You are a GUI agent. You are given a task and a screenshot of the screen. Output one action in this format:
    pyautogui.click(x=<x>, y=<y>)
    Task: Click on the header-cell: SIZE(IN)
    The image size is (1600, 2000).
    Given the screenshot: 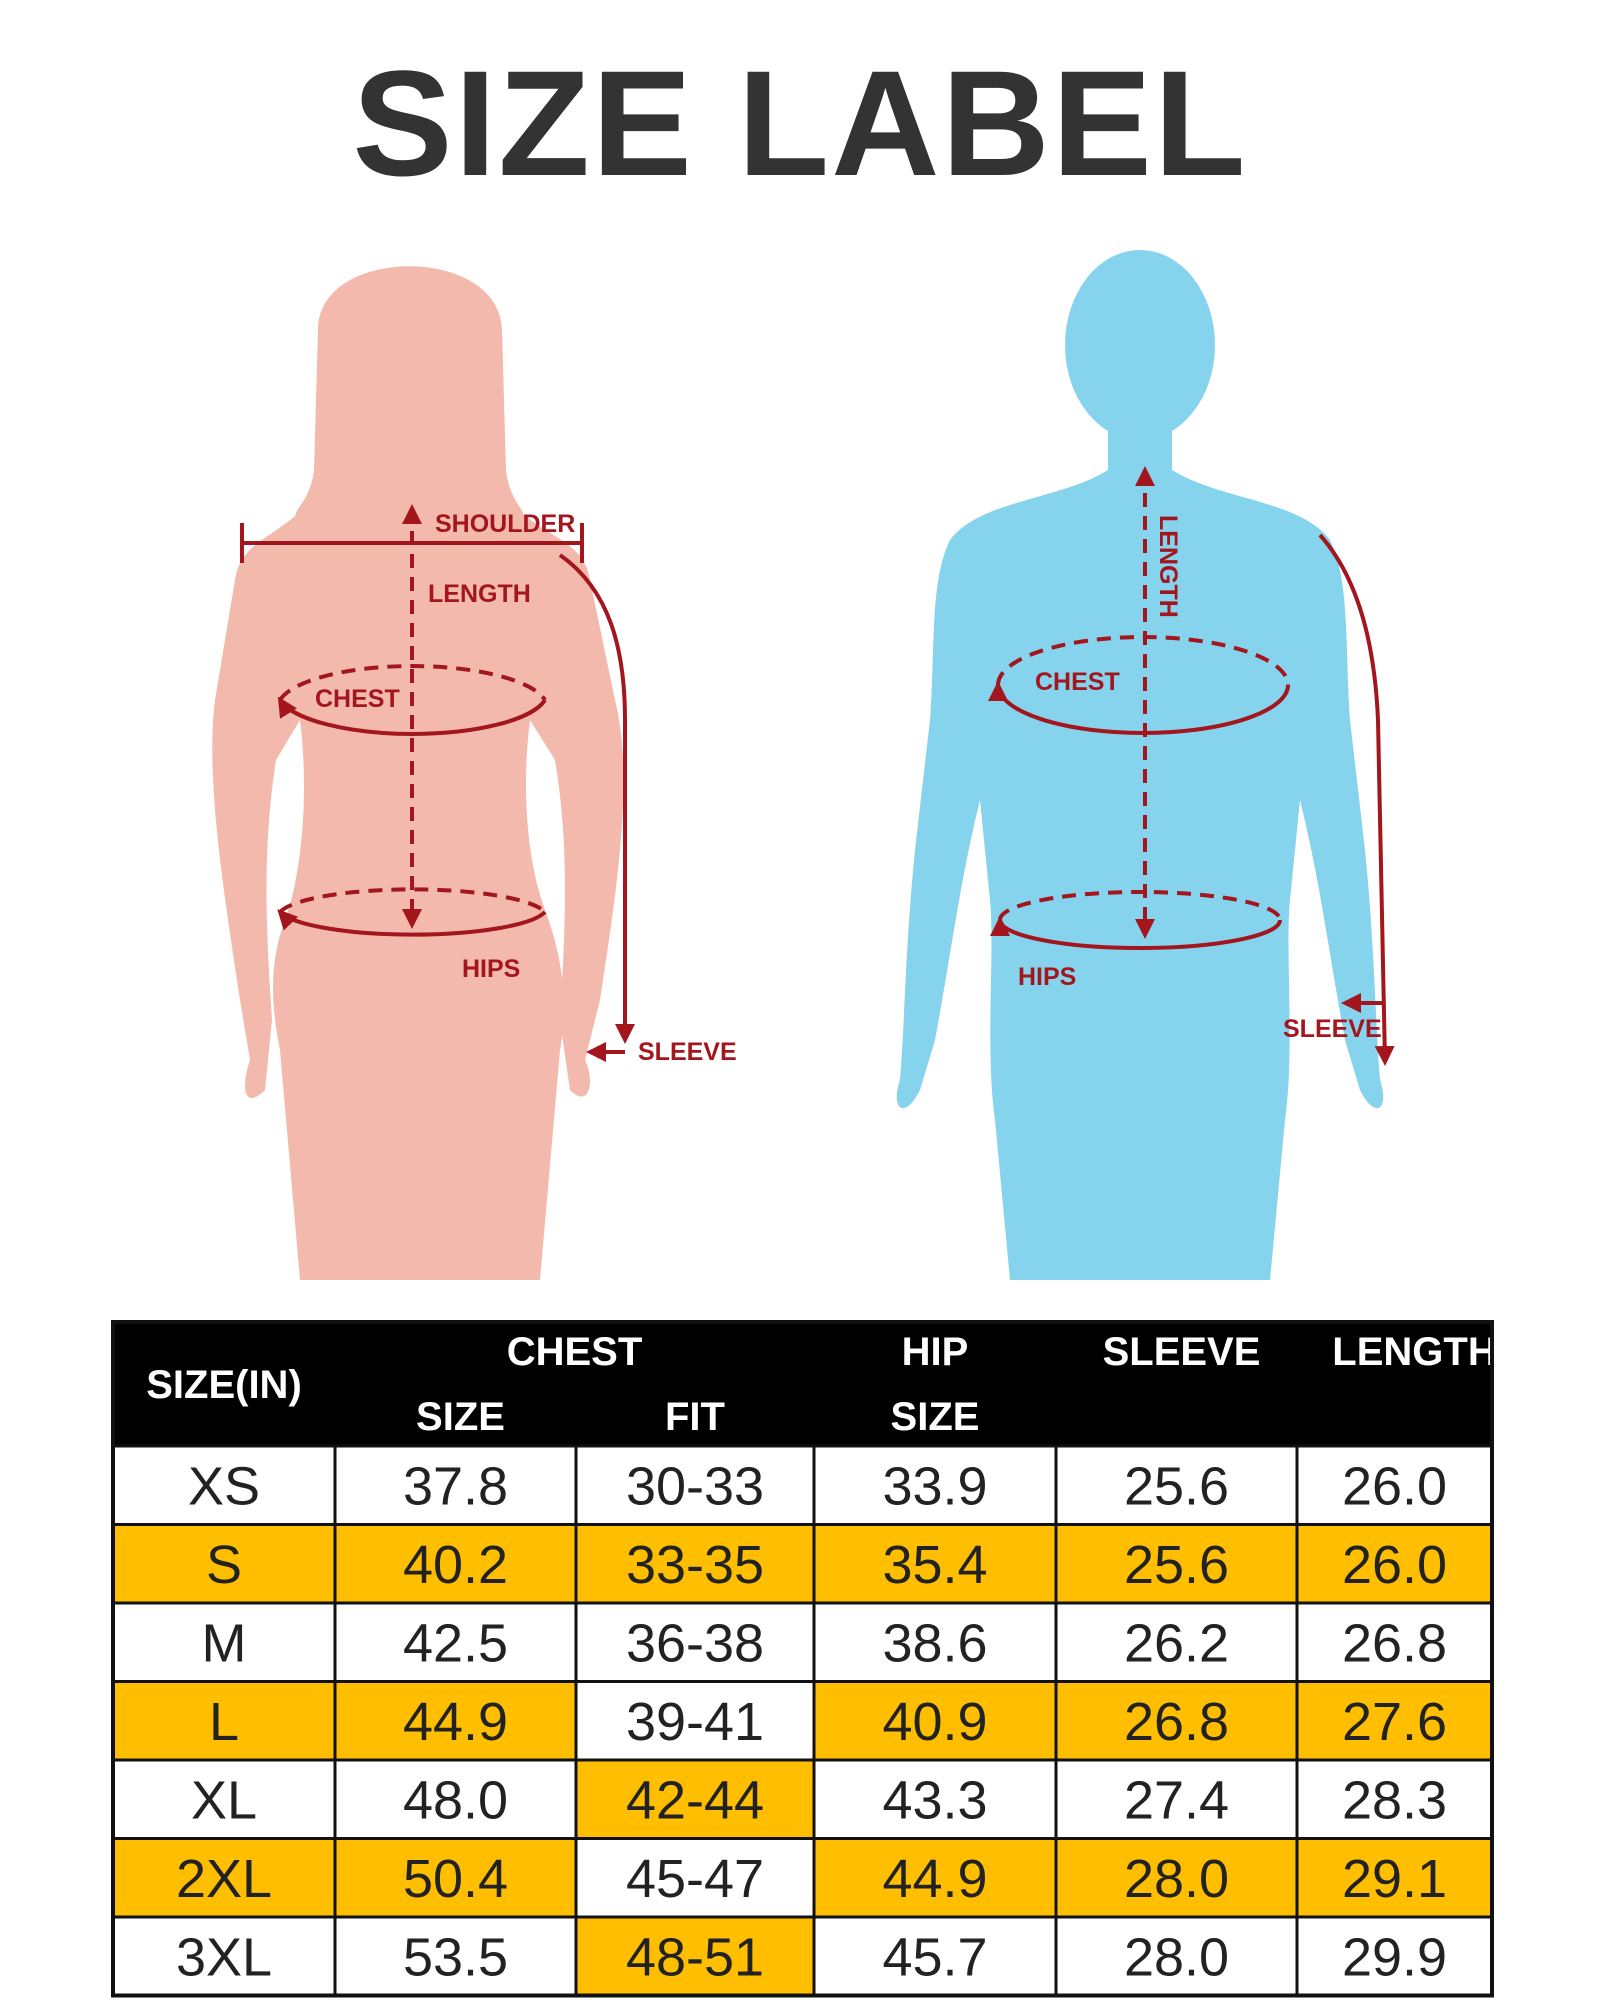 What is the action you would take?
    pyautogui.click(x=224, y=1385)
    